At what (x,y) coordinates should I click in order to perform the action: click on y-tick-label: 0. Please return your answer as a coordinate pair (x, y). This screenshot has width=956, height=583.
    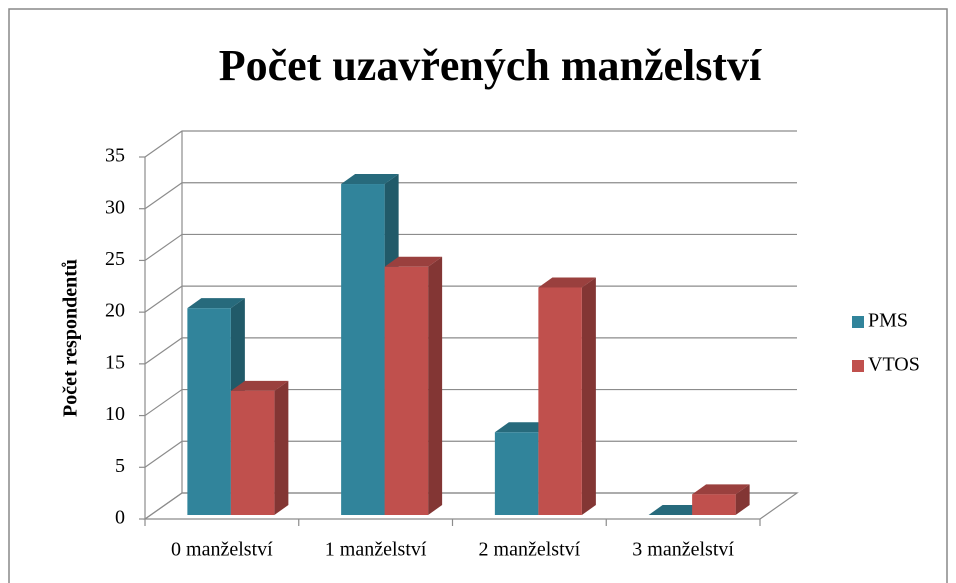
    Looking at the image, I should click on (120, 518).